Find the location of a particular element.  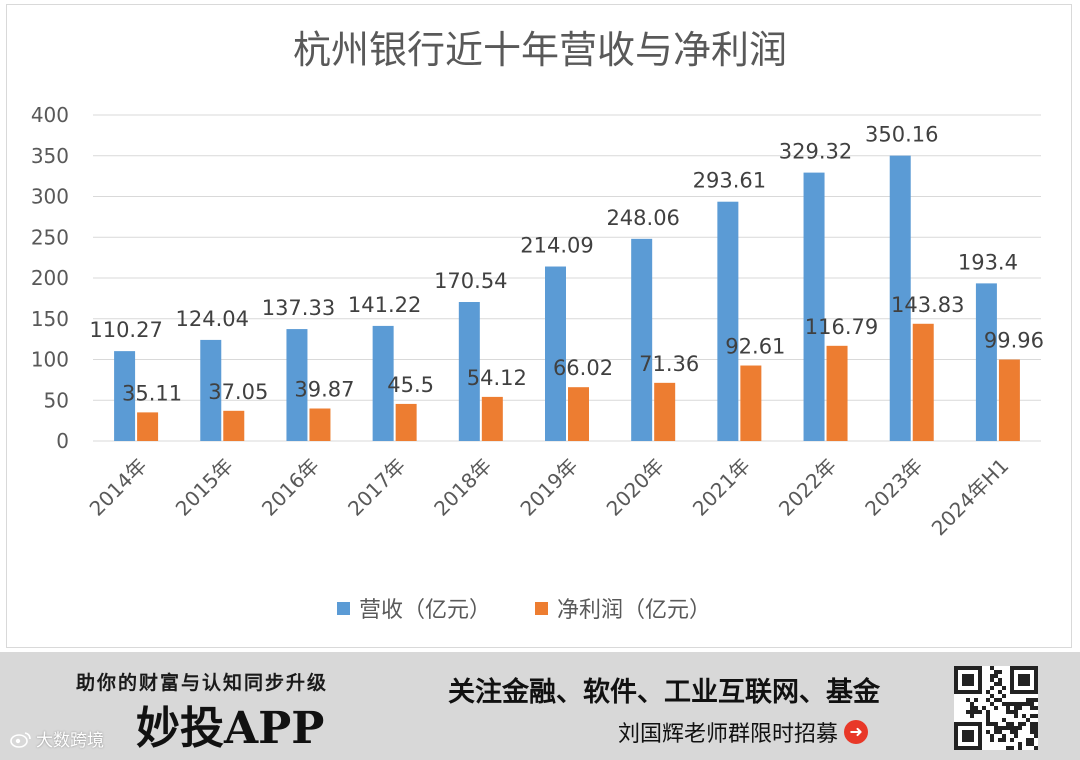

y-tick-label: 100 is located at coordinates (50, 360).